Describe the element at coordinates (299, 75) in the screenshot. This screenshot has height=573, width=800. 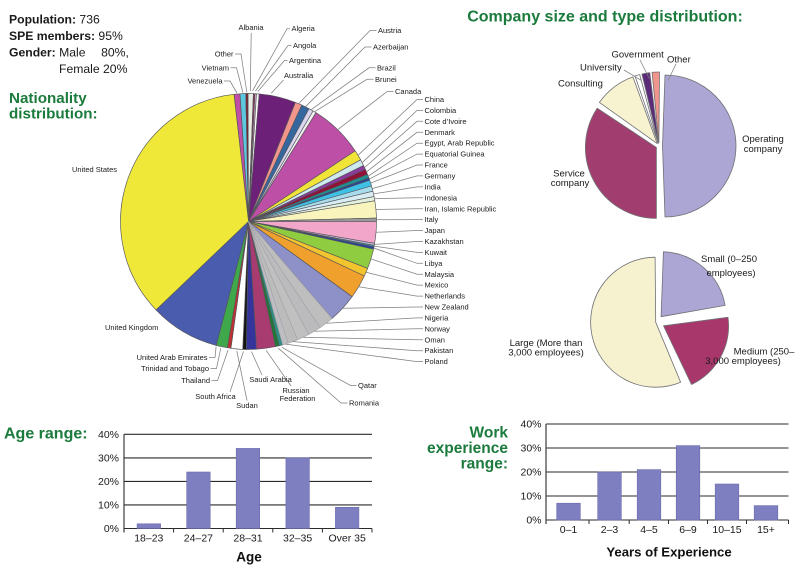
I see `svg-text: Australia` at that location.